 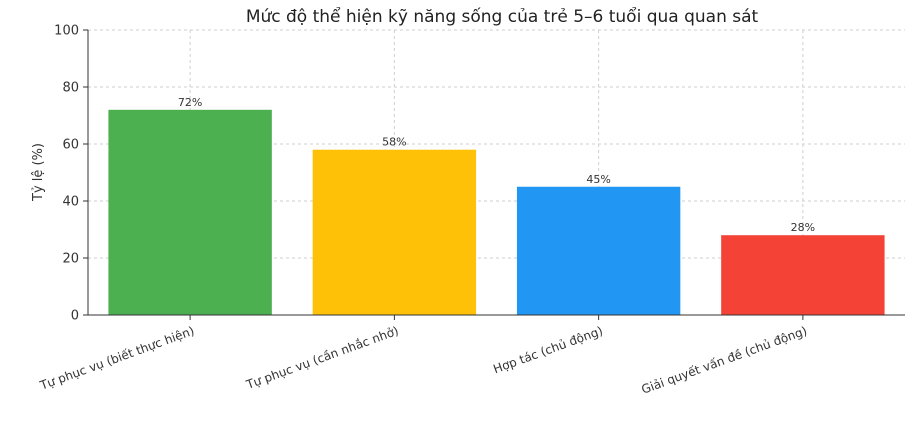 I want to click on x-tick-label: Tự phục vụ (biết thực hiện), so click(x=116, y=358).